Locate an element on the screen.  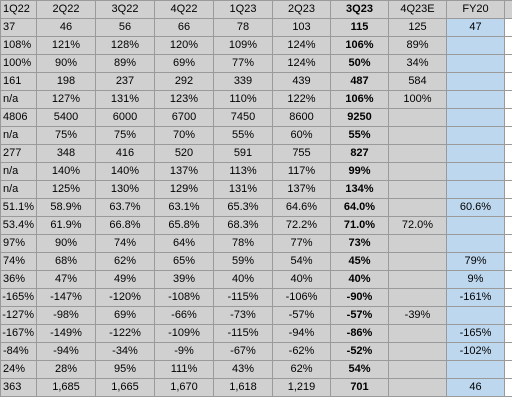
grid-cell: 9250 is located at coordinates (359, 117).